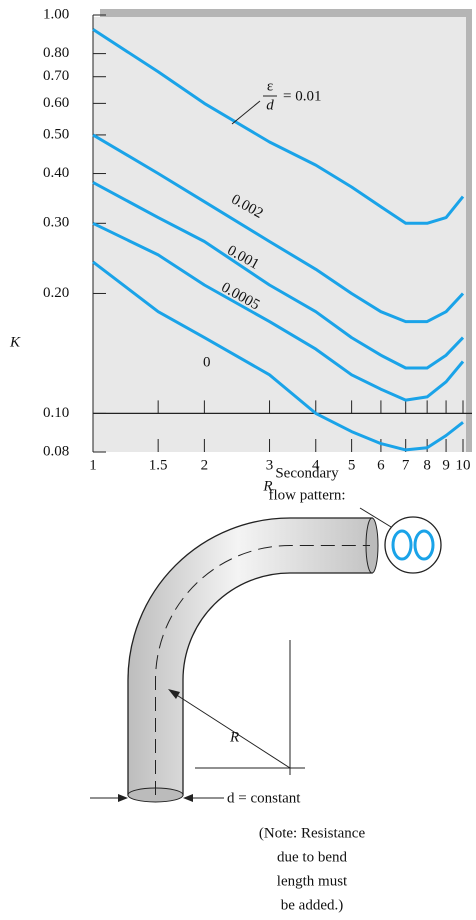 Image resolution: width=476 pixels, height=920 pixels. I want to click on flow-title: flow pattern:, so click(306, 495).